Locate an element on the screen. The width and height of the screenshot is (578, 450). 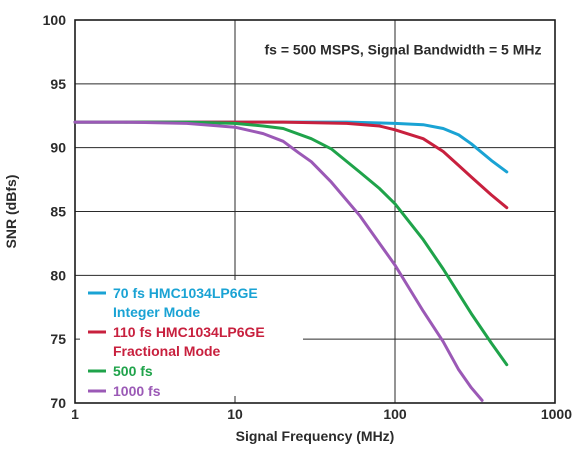
legend-label-line2: Integer Mode is located at coordinates (156, 312).